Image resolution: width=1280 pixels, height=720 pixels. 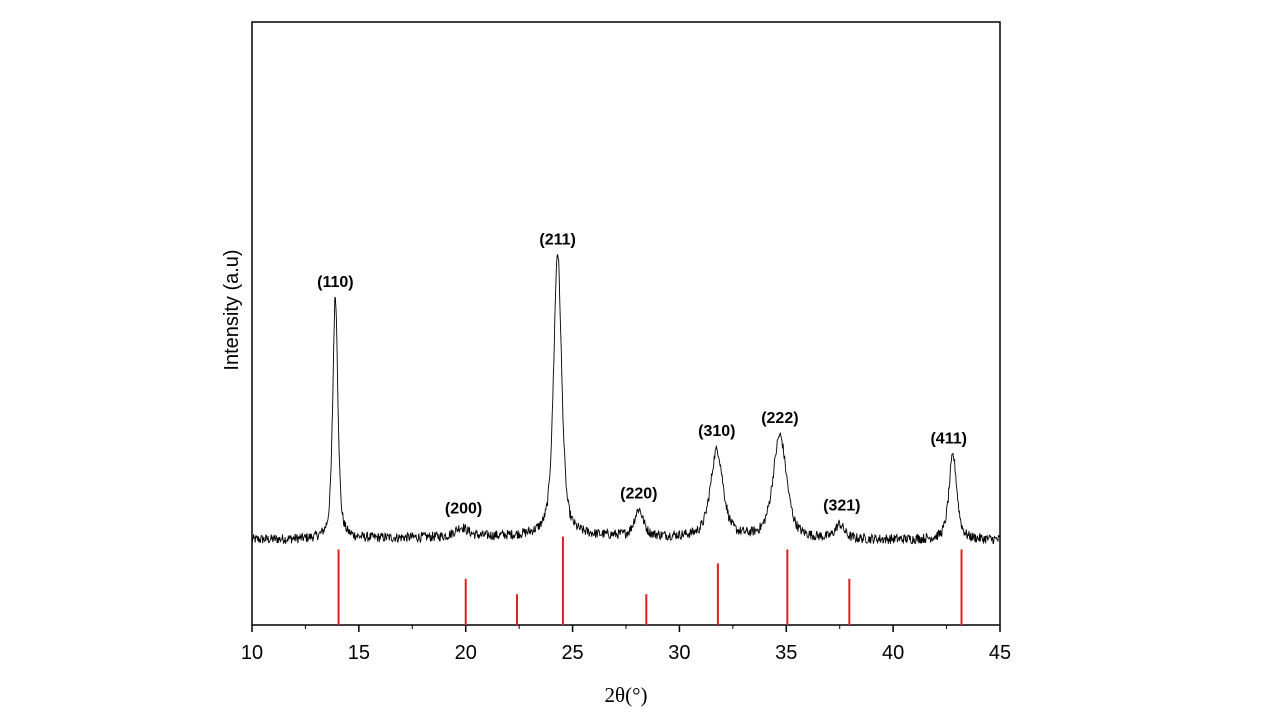 What do you see at coordinates (557, 239) in the screenshot?
I see `peak-label: (211)` at bounding box center [557, 239].